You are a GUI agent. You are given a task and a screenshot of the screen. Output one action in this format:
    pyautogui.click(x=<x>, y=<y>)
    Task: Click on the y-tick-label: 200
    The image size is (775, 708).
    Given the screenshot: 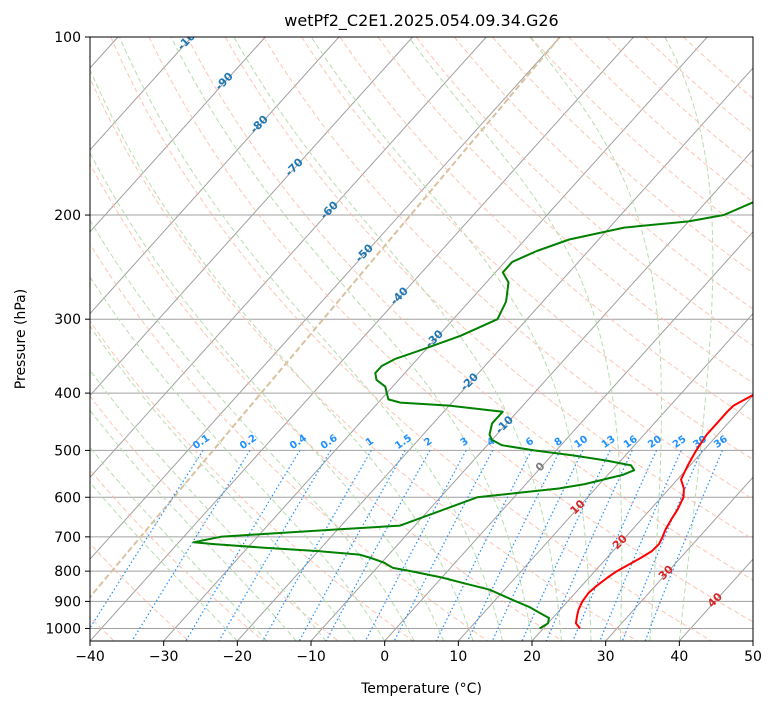 What is the action you would take?
    pyautogui.click(x=67, y=216)
    